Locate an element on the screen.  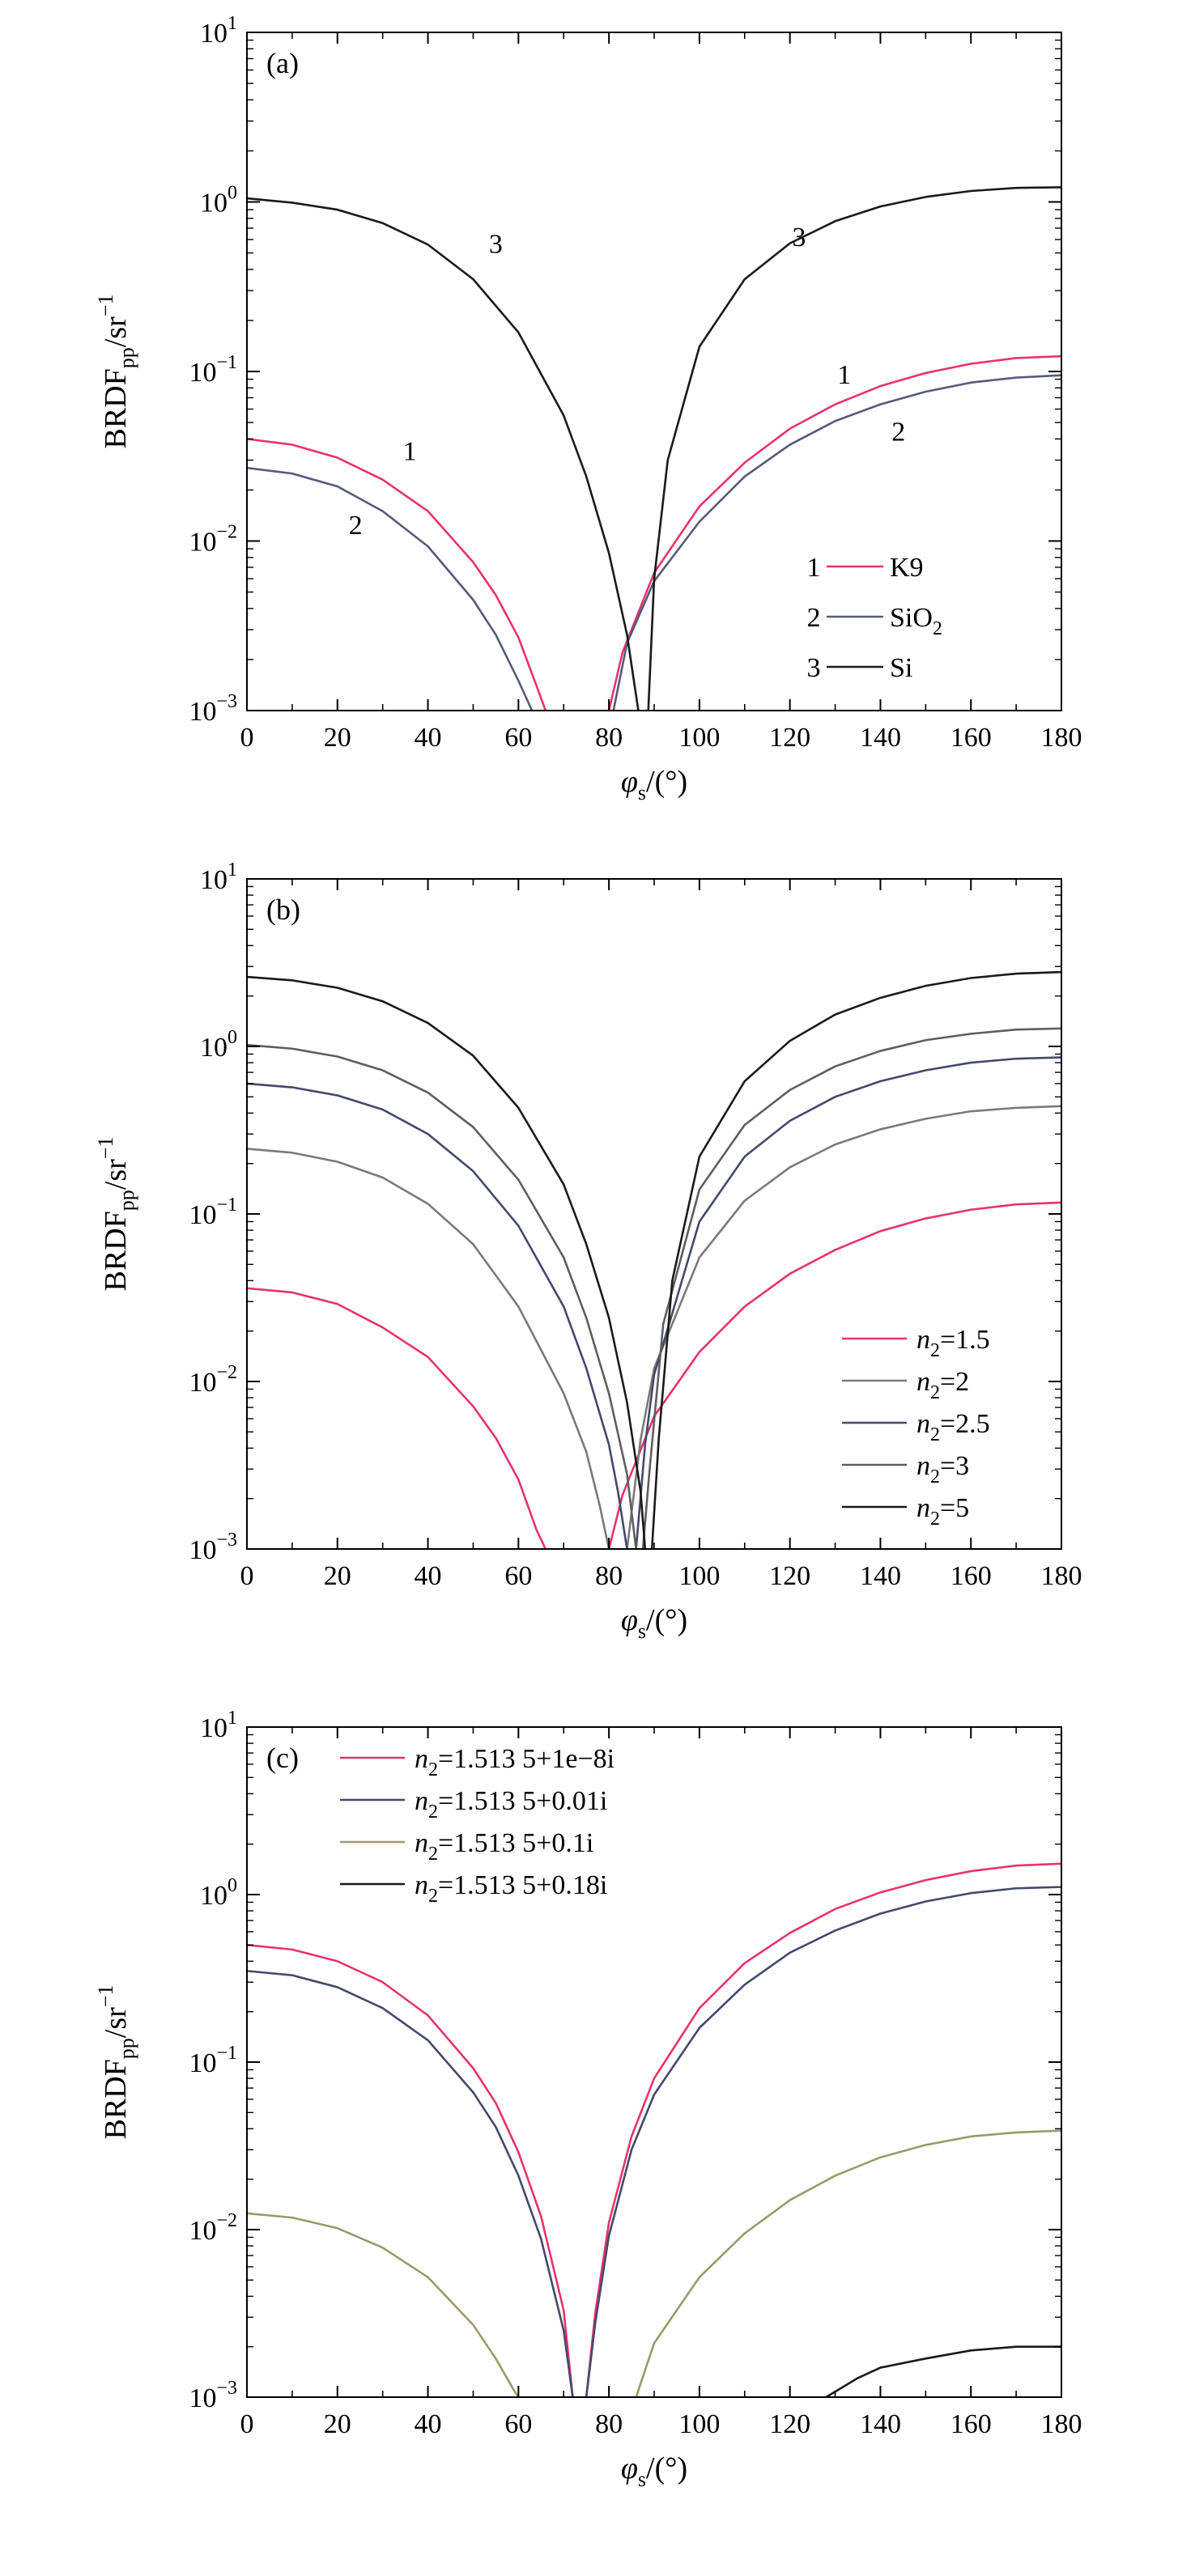
legend: n2=1.5 n2=2 n2=2.5 n2=3 n2=5 is located at coordinates (916, 1427).